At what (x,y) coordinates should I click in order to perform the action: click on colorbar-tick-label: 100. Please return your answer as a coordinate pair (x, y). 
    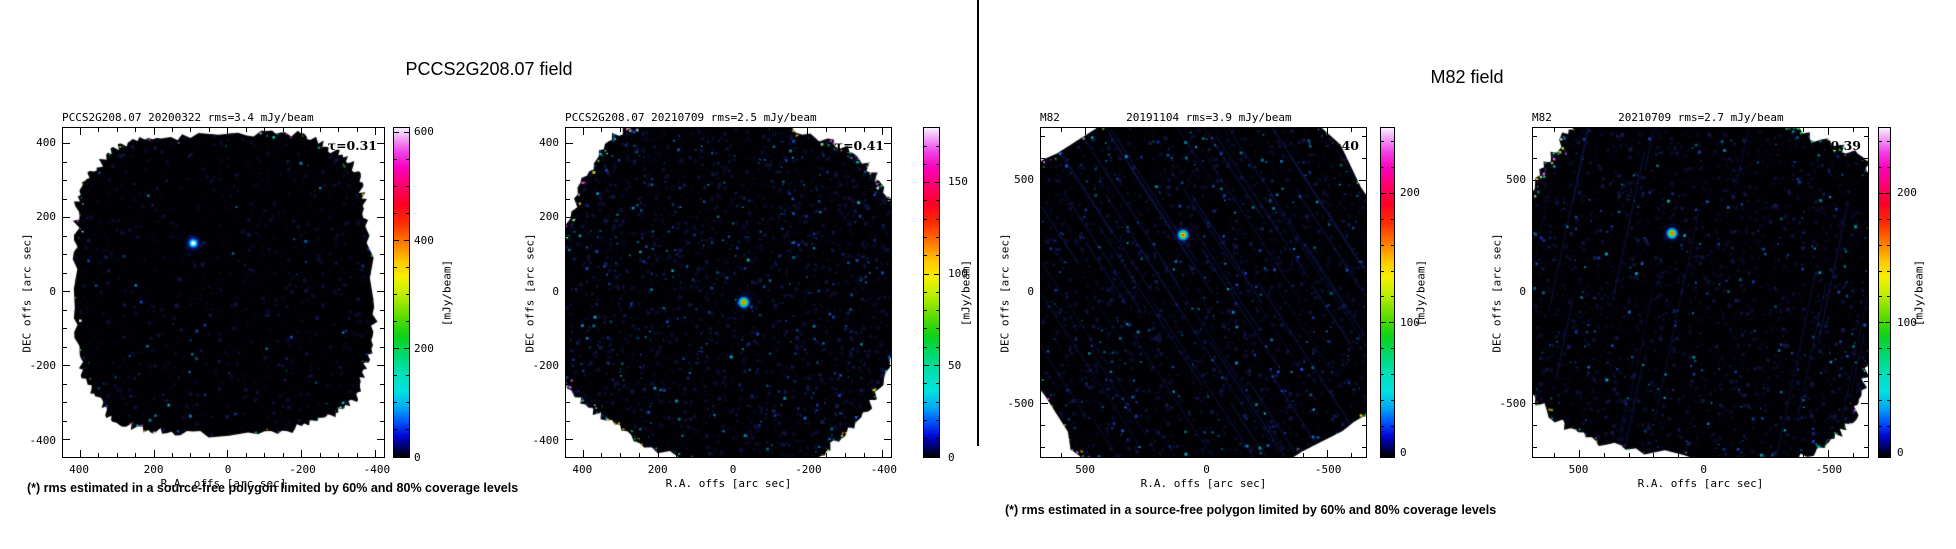
    Looking at the image, I should click on (958, 273).